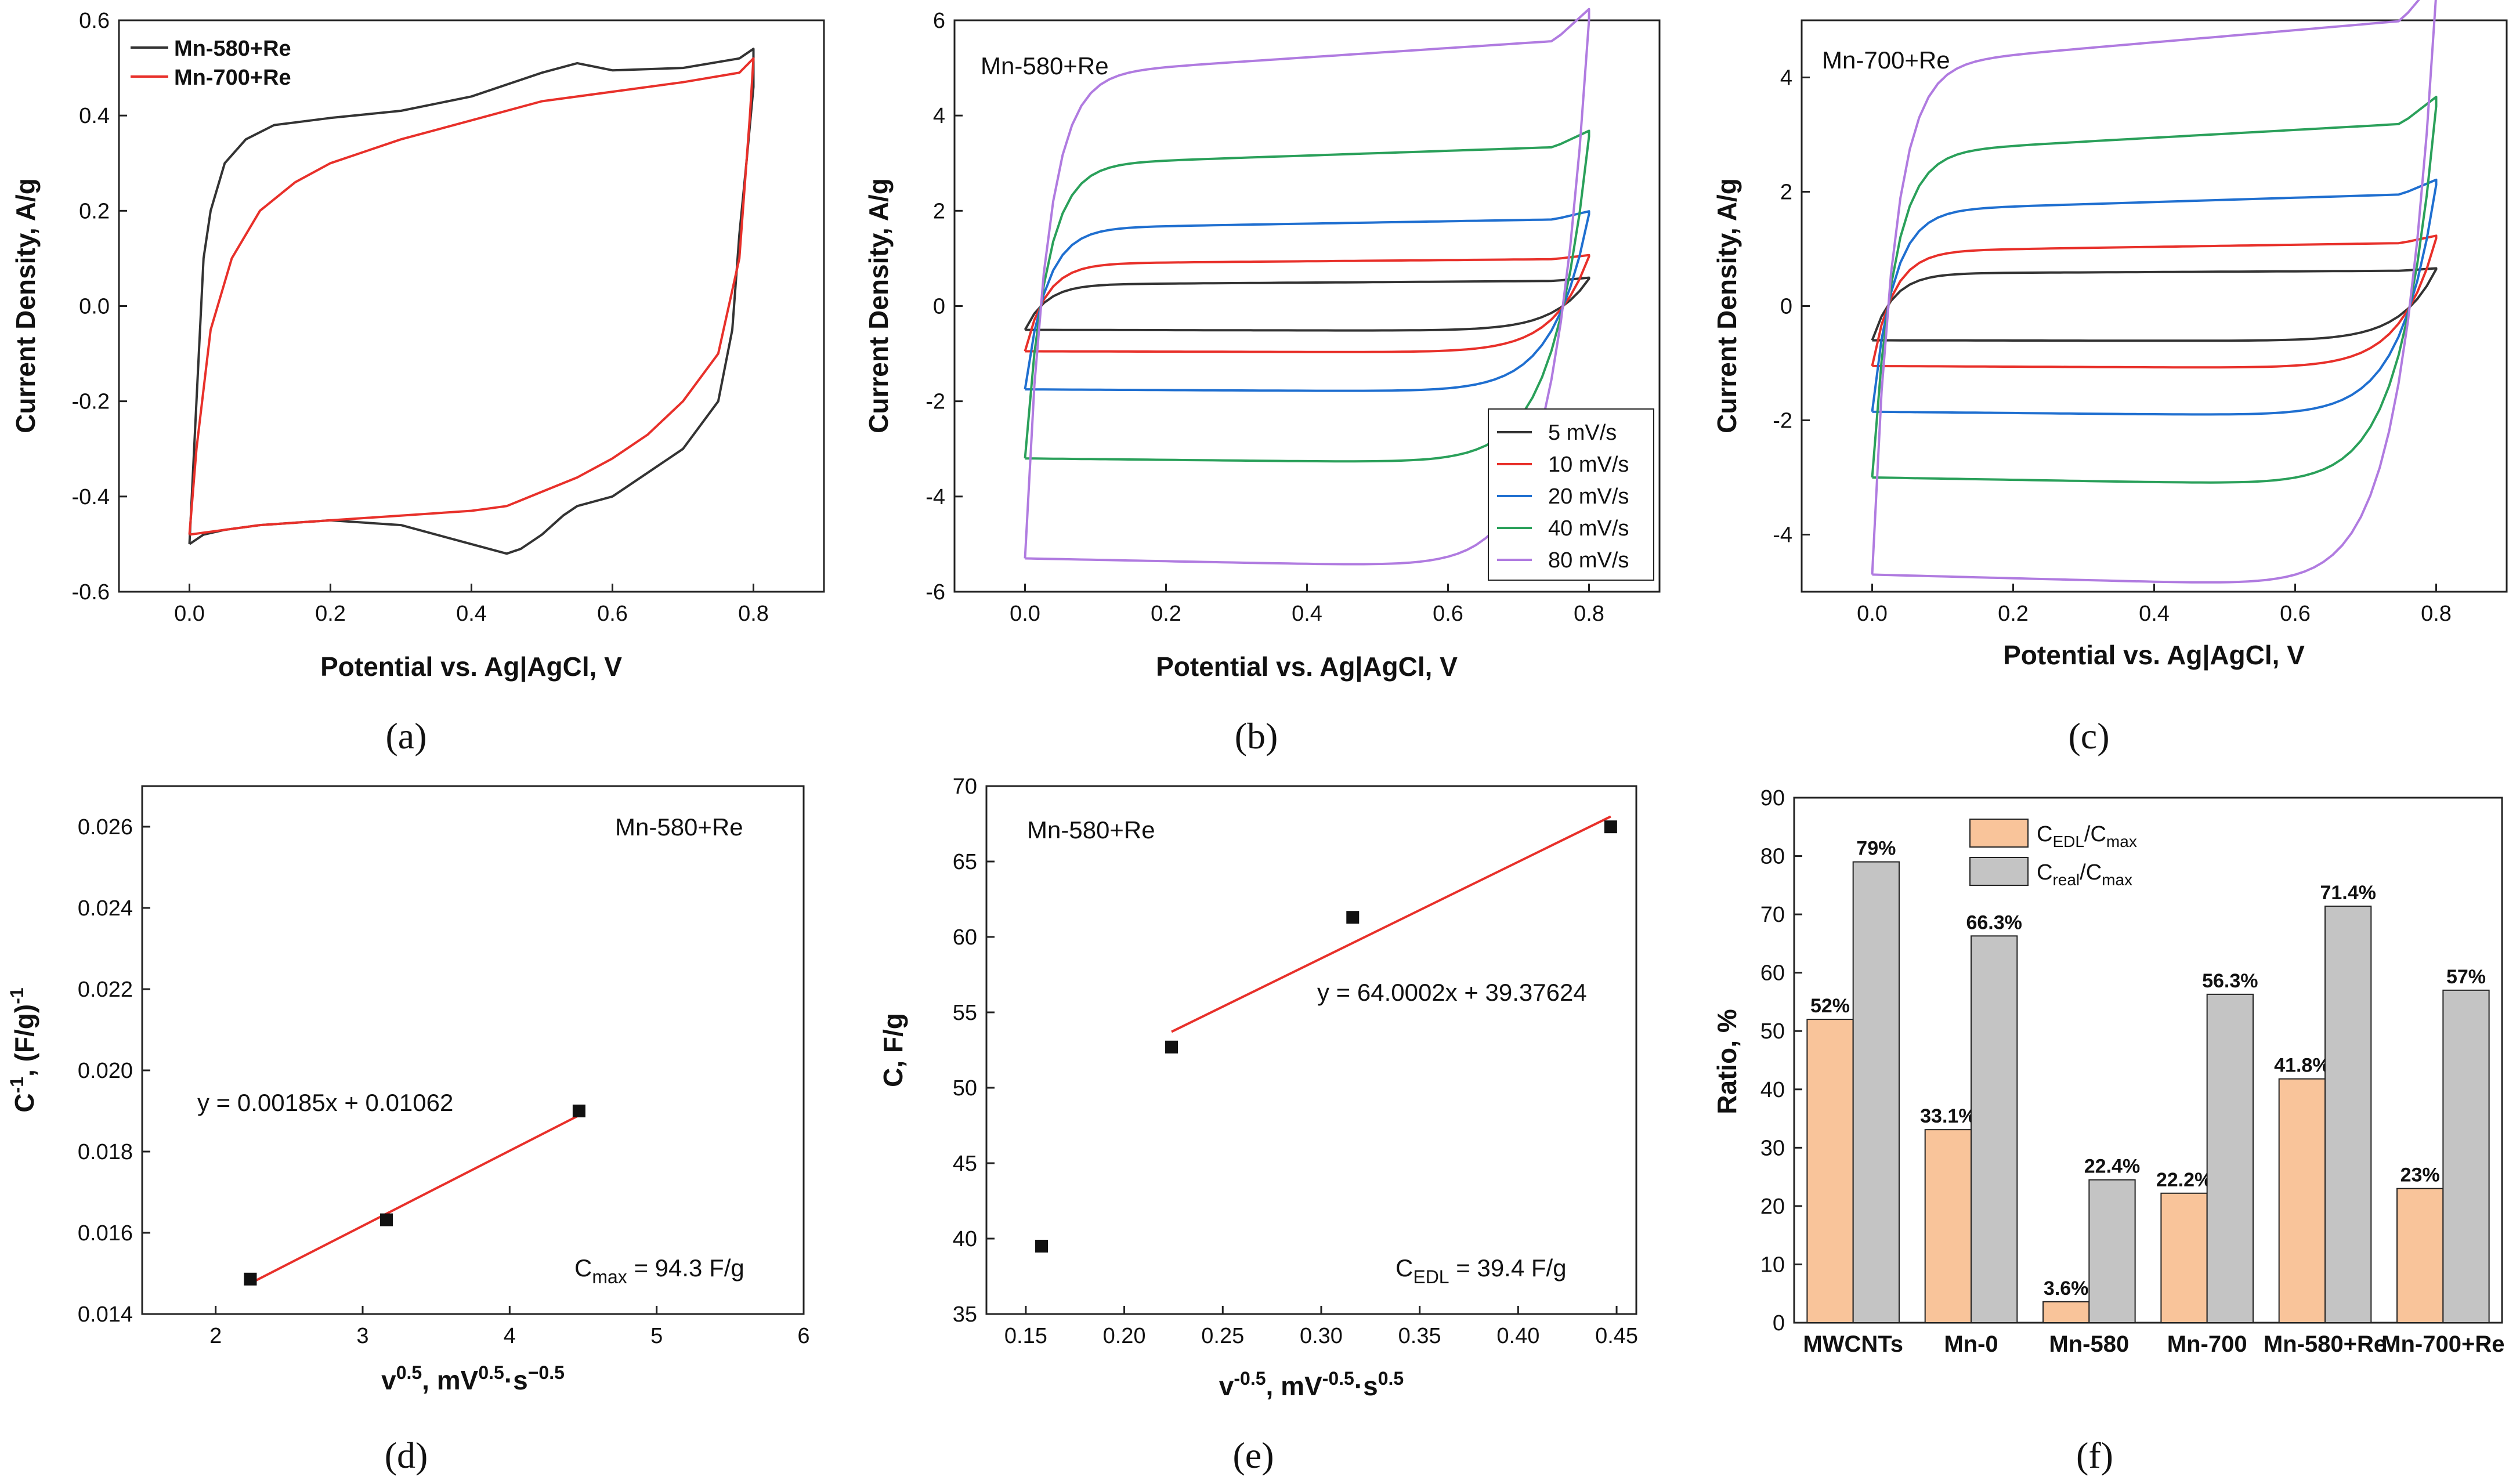 This screenshot has height=1484, width=2509. Describe the element at coordinates (1045, 65) in the screenshot. I see `sample-annotation: Mn-580+Re` at that location.